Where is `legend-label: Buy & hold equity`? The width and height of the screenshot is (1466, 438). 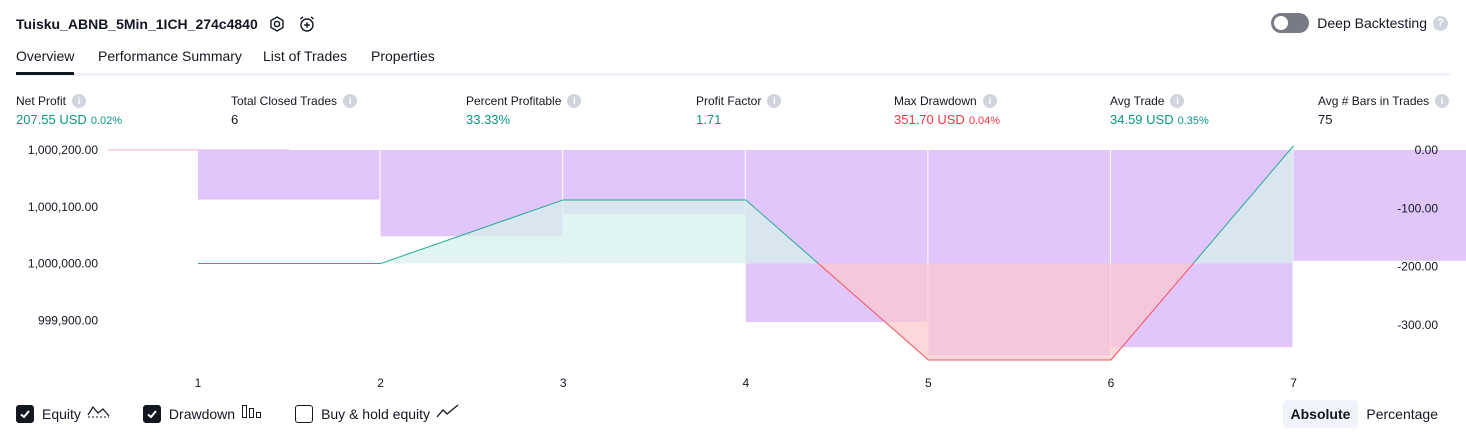
legend-label: Buy & hold equity is located at coordinates (376, 413).